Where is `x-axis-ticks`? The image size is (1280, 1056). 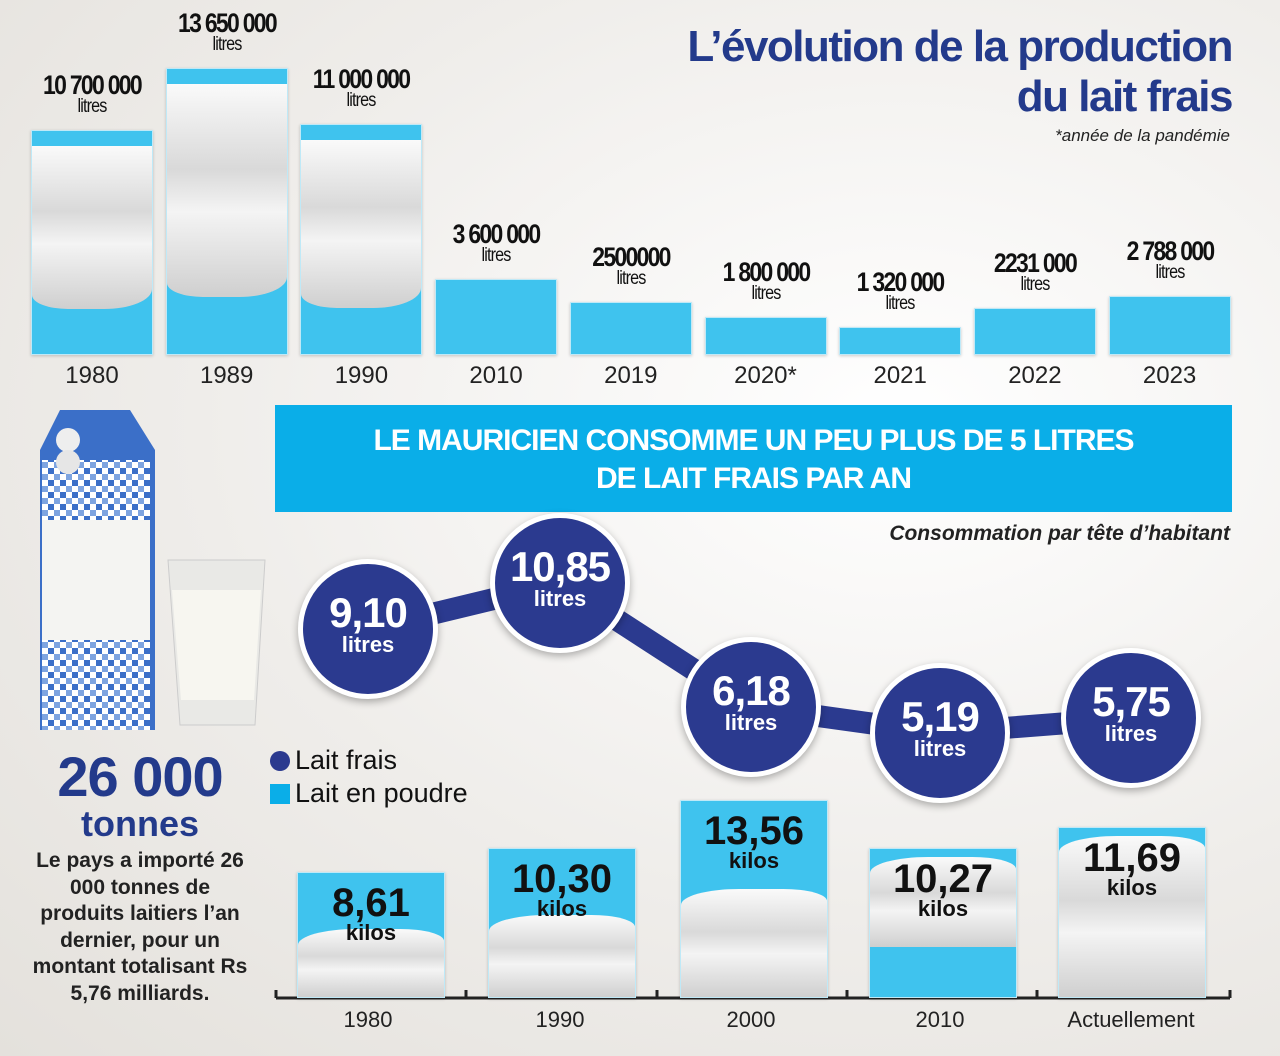
x-axis-ticks is located at coordinates (753, 994).